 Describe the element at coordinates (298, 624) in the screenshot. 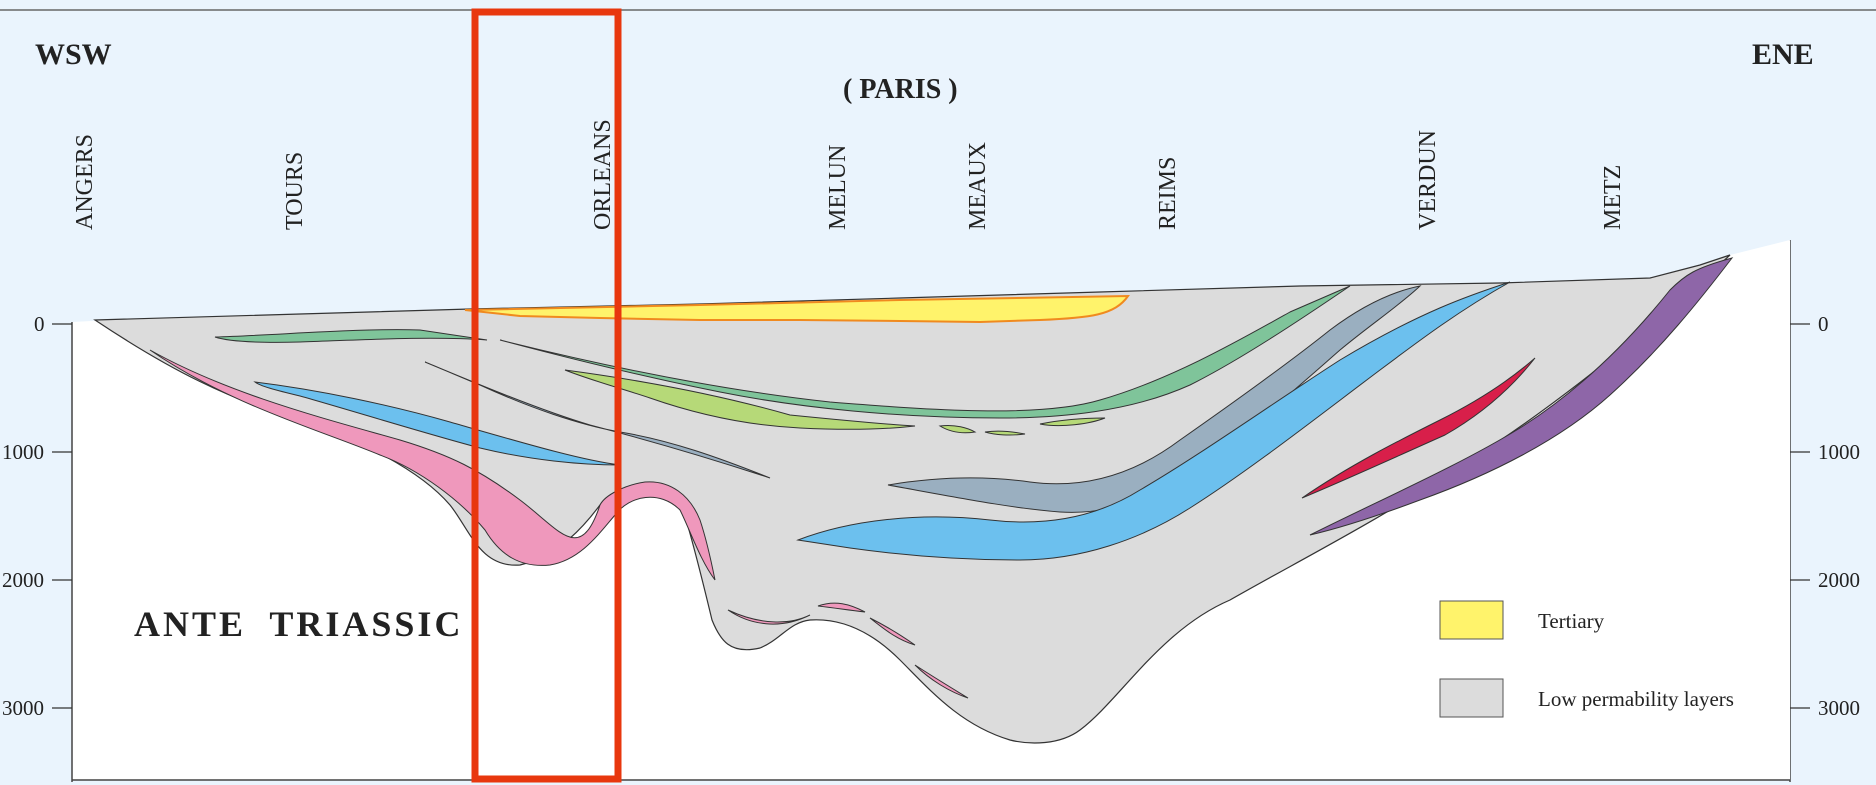

I see `ante-triassic-label: ANTE TRIASSIC` at that location.